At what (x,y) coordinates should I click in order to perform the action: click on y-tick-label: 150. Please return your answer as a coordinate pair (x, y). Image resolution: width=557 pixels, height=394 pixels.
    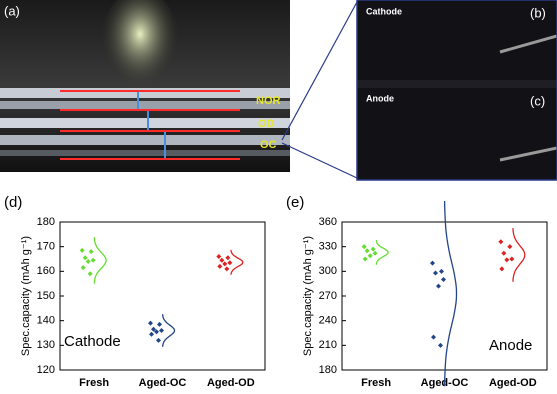
    Looking at the image, I should click on (46, 296).